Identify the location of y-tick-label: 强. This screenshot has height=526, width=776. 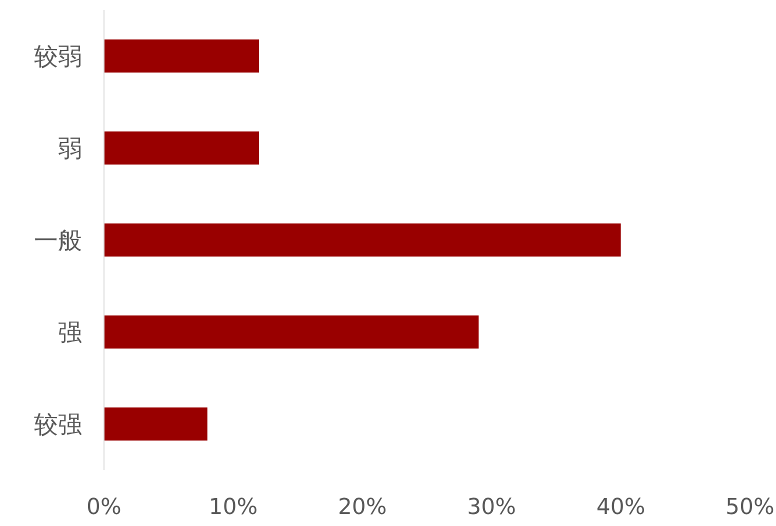
(70, 332).